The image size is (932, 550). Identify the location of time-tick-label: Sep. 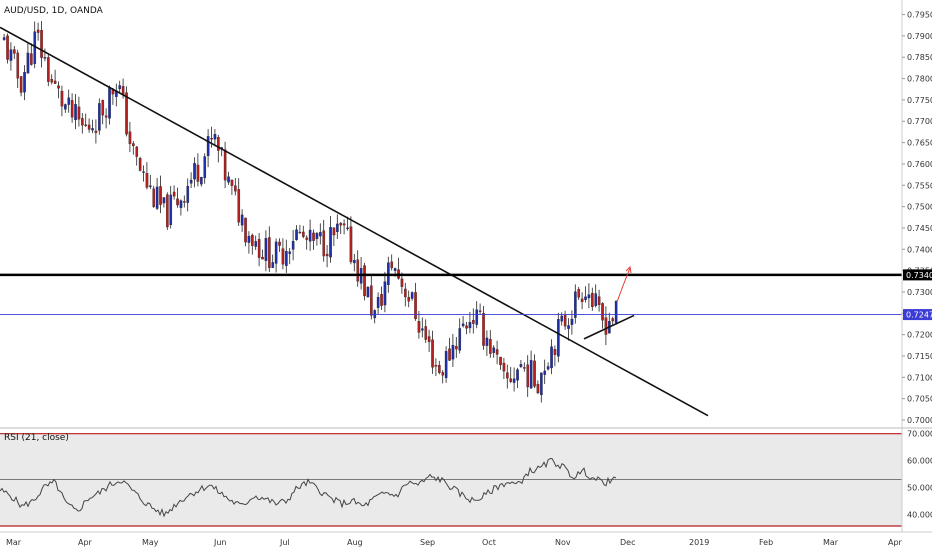
(427, 542).